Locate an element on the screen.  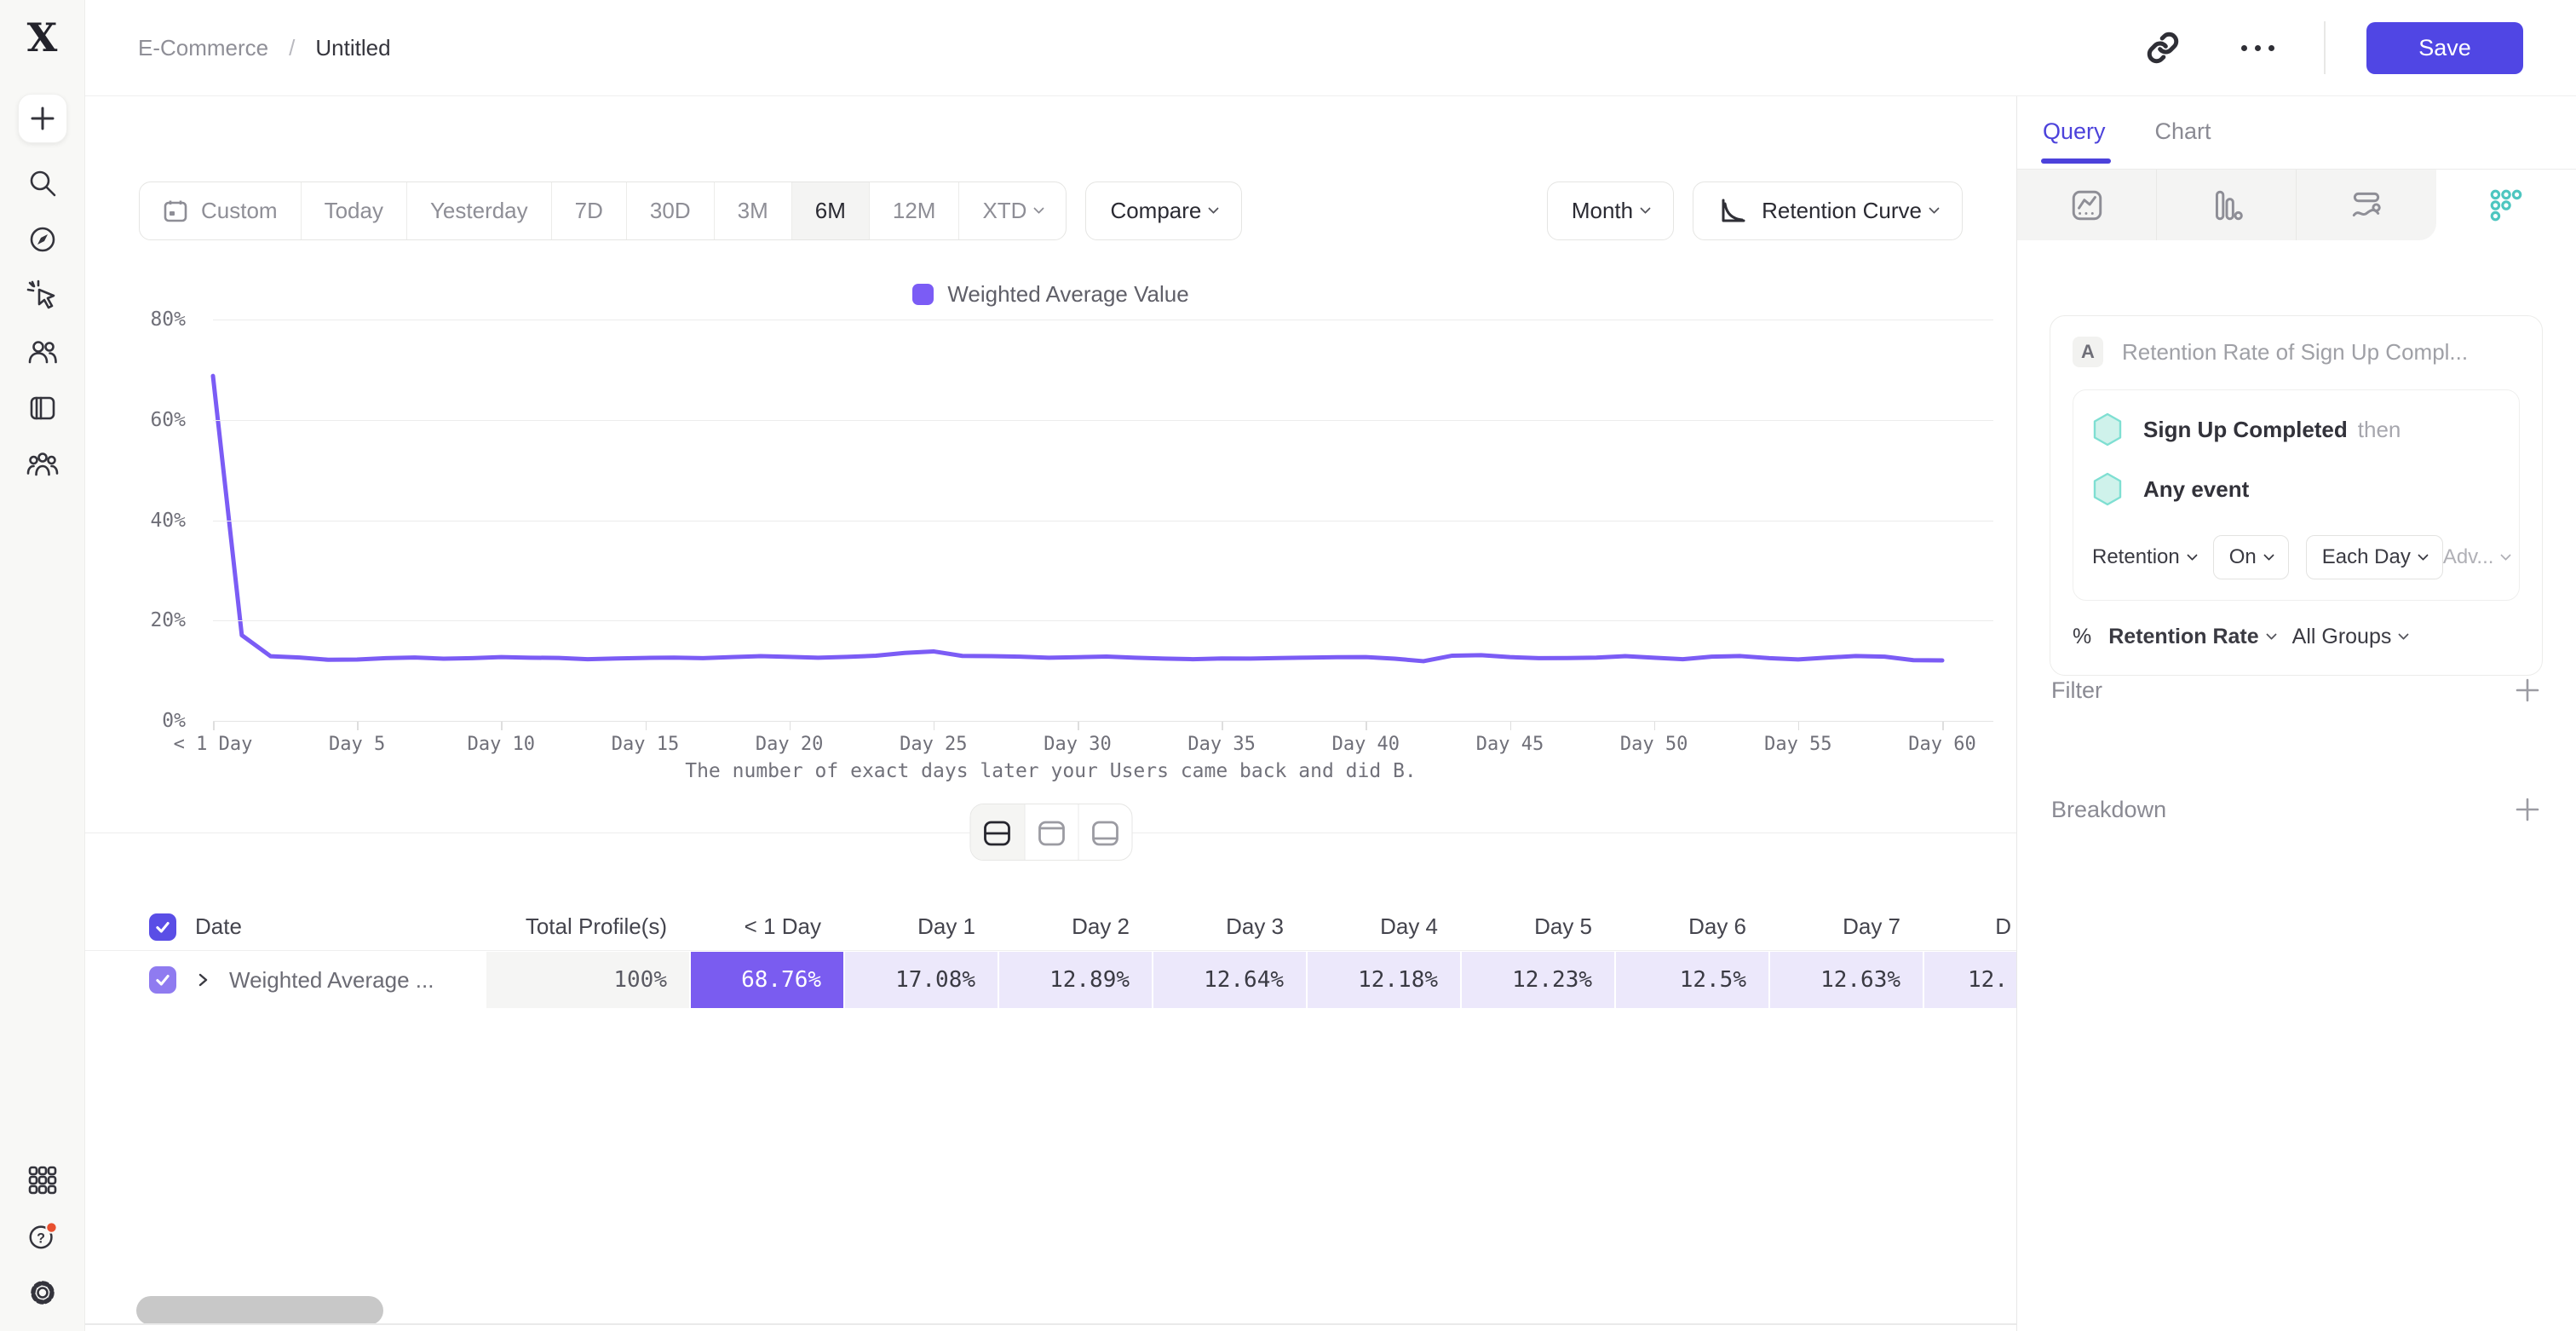
layout-chart-only-button is located at coordinates (1051, 832).